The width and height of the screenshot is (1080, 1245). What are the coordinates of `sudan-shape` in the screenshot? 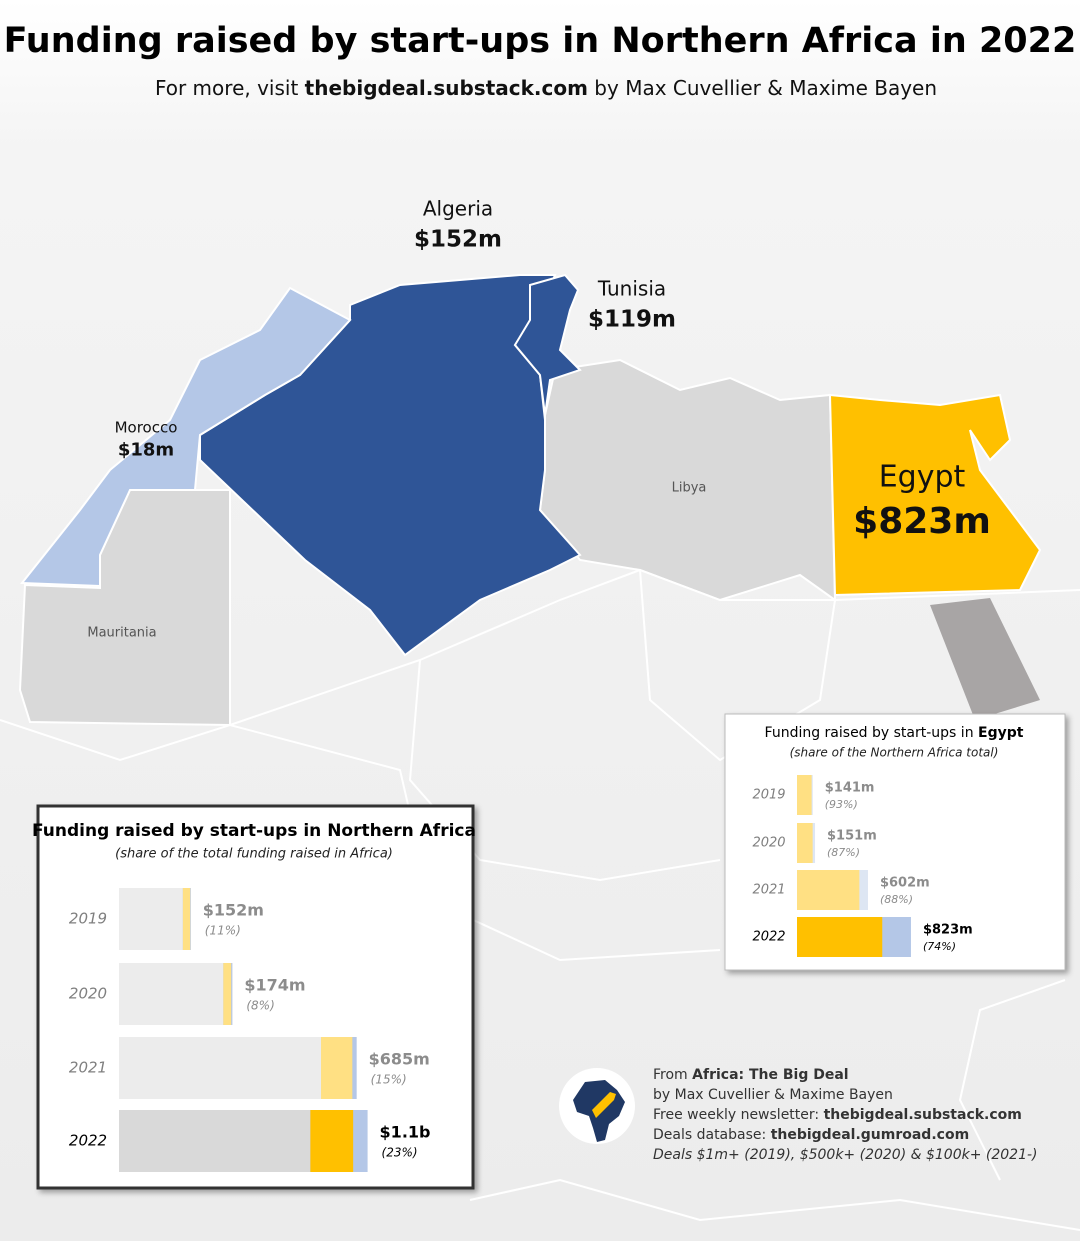 It's located at (985, 659).